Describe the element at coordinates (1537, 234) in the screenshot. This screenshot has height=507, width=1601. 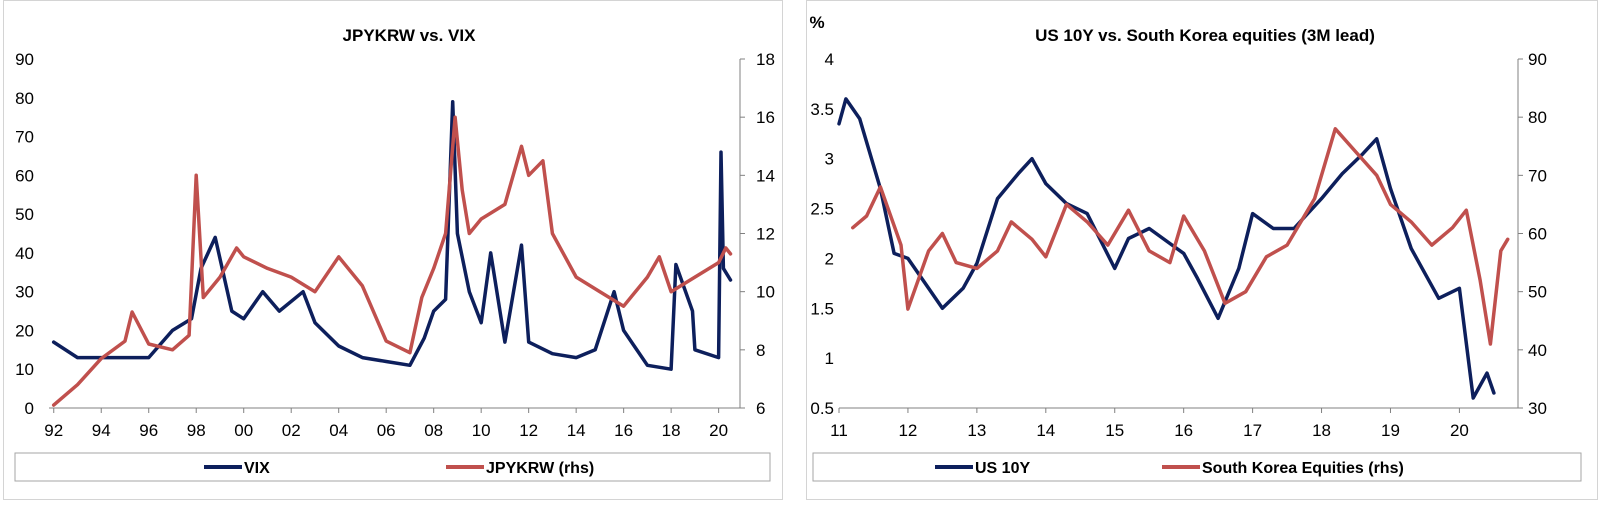
I see `y-right-tick: 60` at that location.